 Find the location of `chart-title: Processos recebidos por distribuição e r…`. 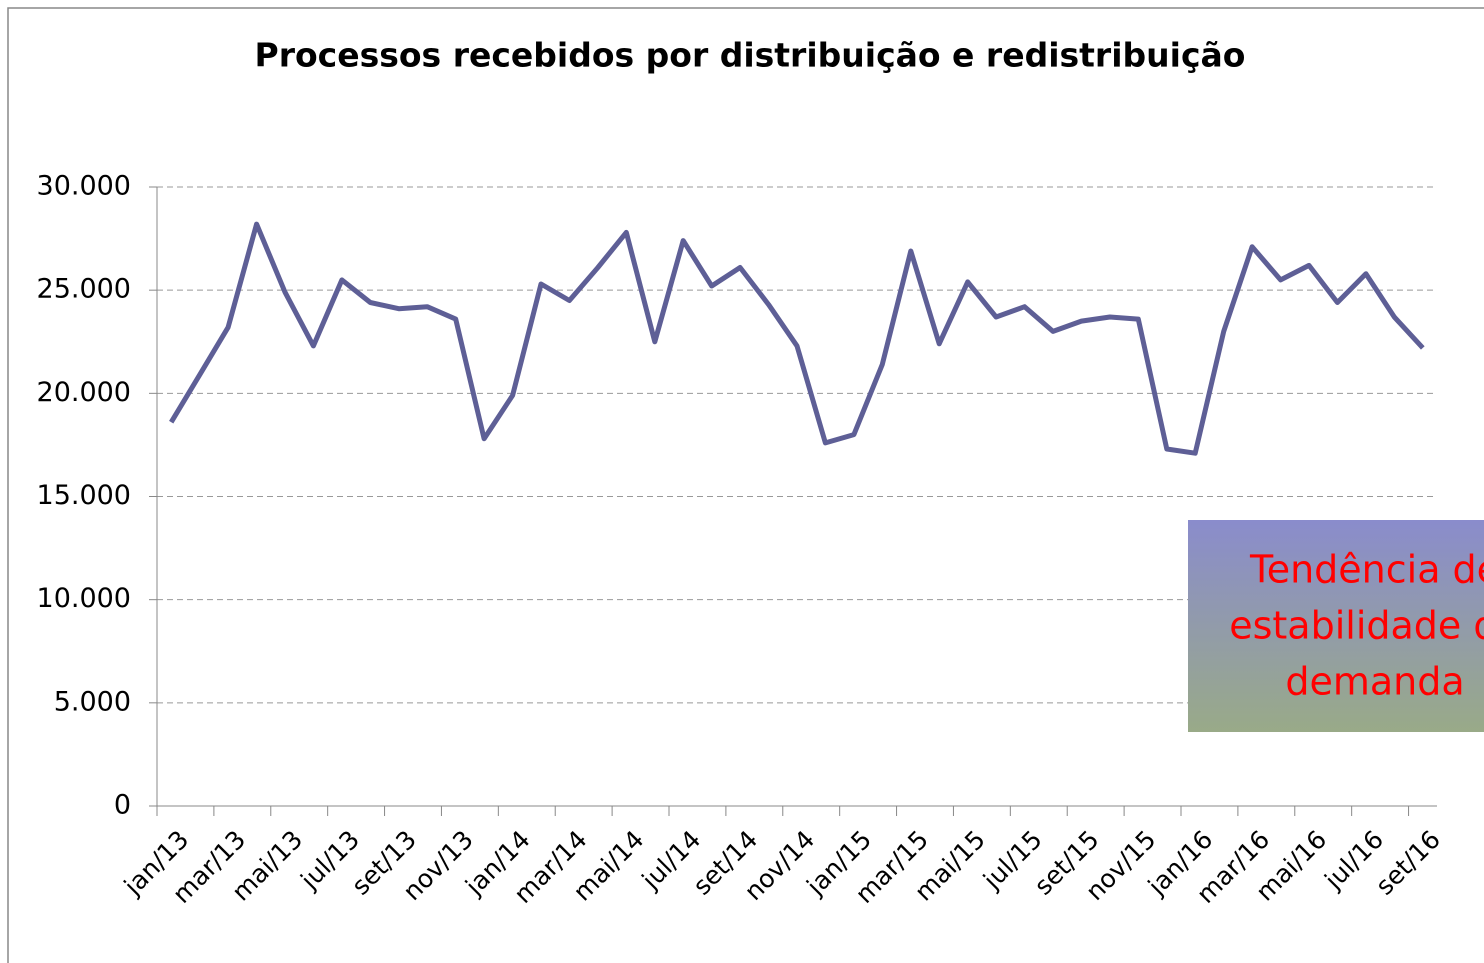

chart-title: Processos recebidos por distribuição e r… is located at coordinates (750, 55).